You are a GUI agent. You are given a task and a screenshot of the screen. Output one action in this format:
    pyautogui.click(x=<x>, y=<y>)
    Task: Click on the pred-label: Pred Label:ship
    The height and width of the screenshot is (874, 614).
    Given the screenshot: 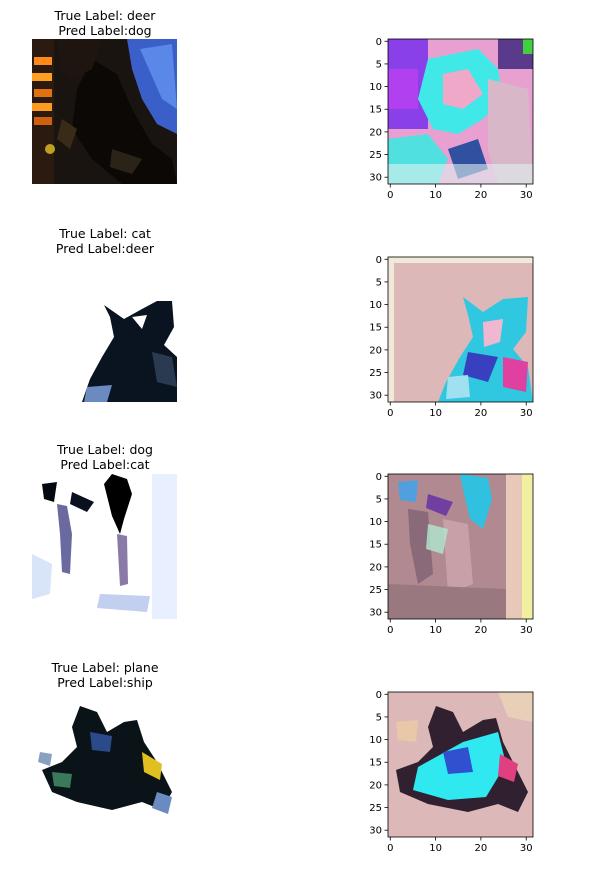 What is the action you would take?
    pyautogui.click(x=105, y=682)
    